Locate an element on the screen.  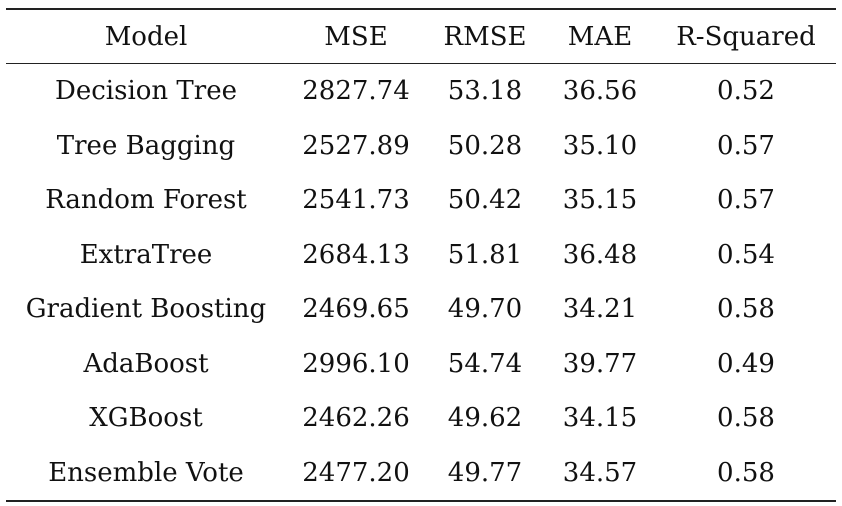
table-row: Random Forest 2541.73 50.42 35.15 0.57 is located at coordinates (421, 200).